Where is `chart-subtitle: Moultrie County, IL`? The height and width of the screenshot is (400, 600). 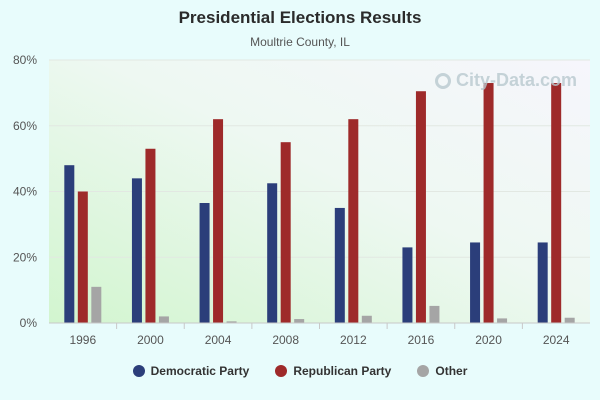 chart-subtitle: Moultrie County, IL is located at coordinates (300, 42).